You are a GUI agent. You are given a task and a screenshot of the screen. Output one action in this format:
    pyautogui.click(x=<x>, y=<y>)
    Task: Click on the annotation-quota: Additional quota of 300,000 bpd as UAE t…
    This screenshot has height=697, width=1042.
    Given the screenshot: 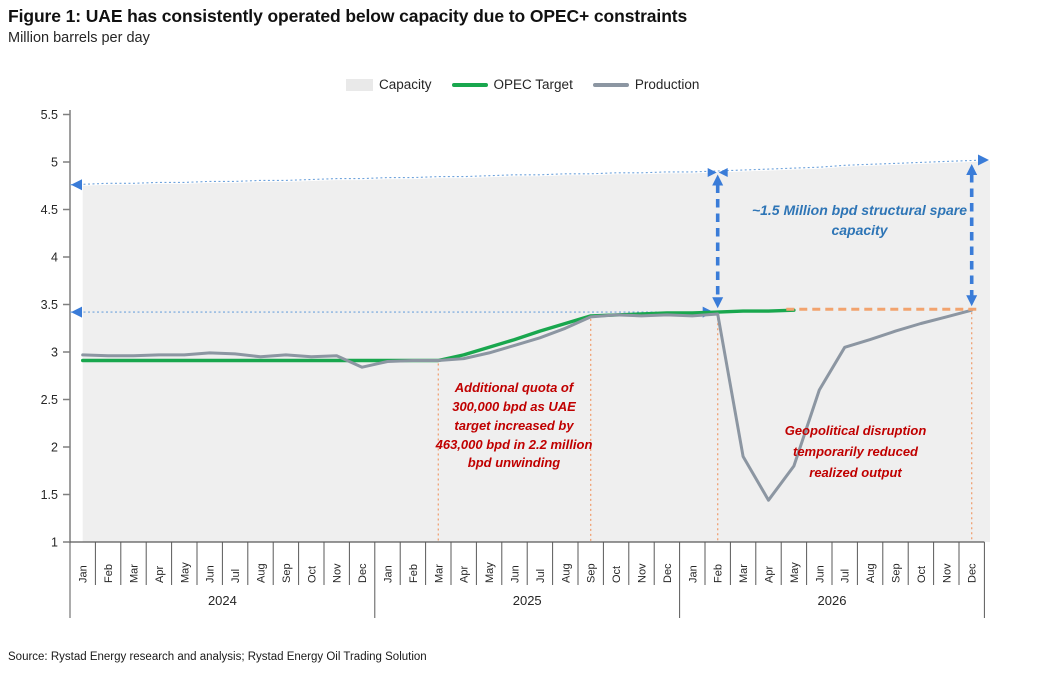 What is the action you would take?
    pyautogui.click(x=514, y=425)
    